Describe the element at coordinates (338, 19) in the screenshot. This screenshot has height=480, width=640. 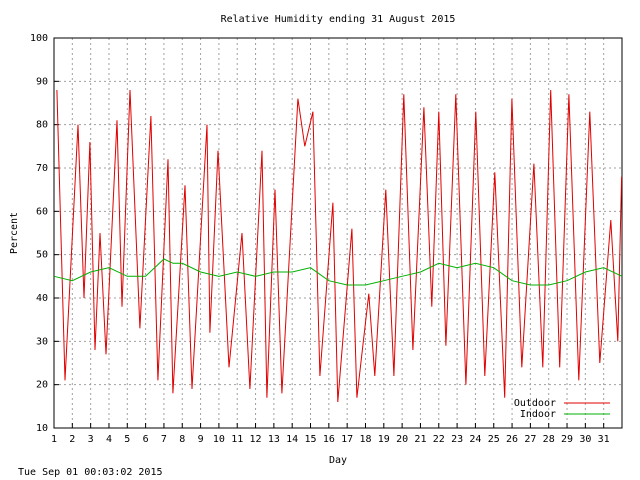
I see `chart-title: Relative Humidity ending 31 August 2015` at that location.